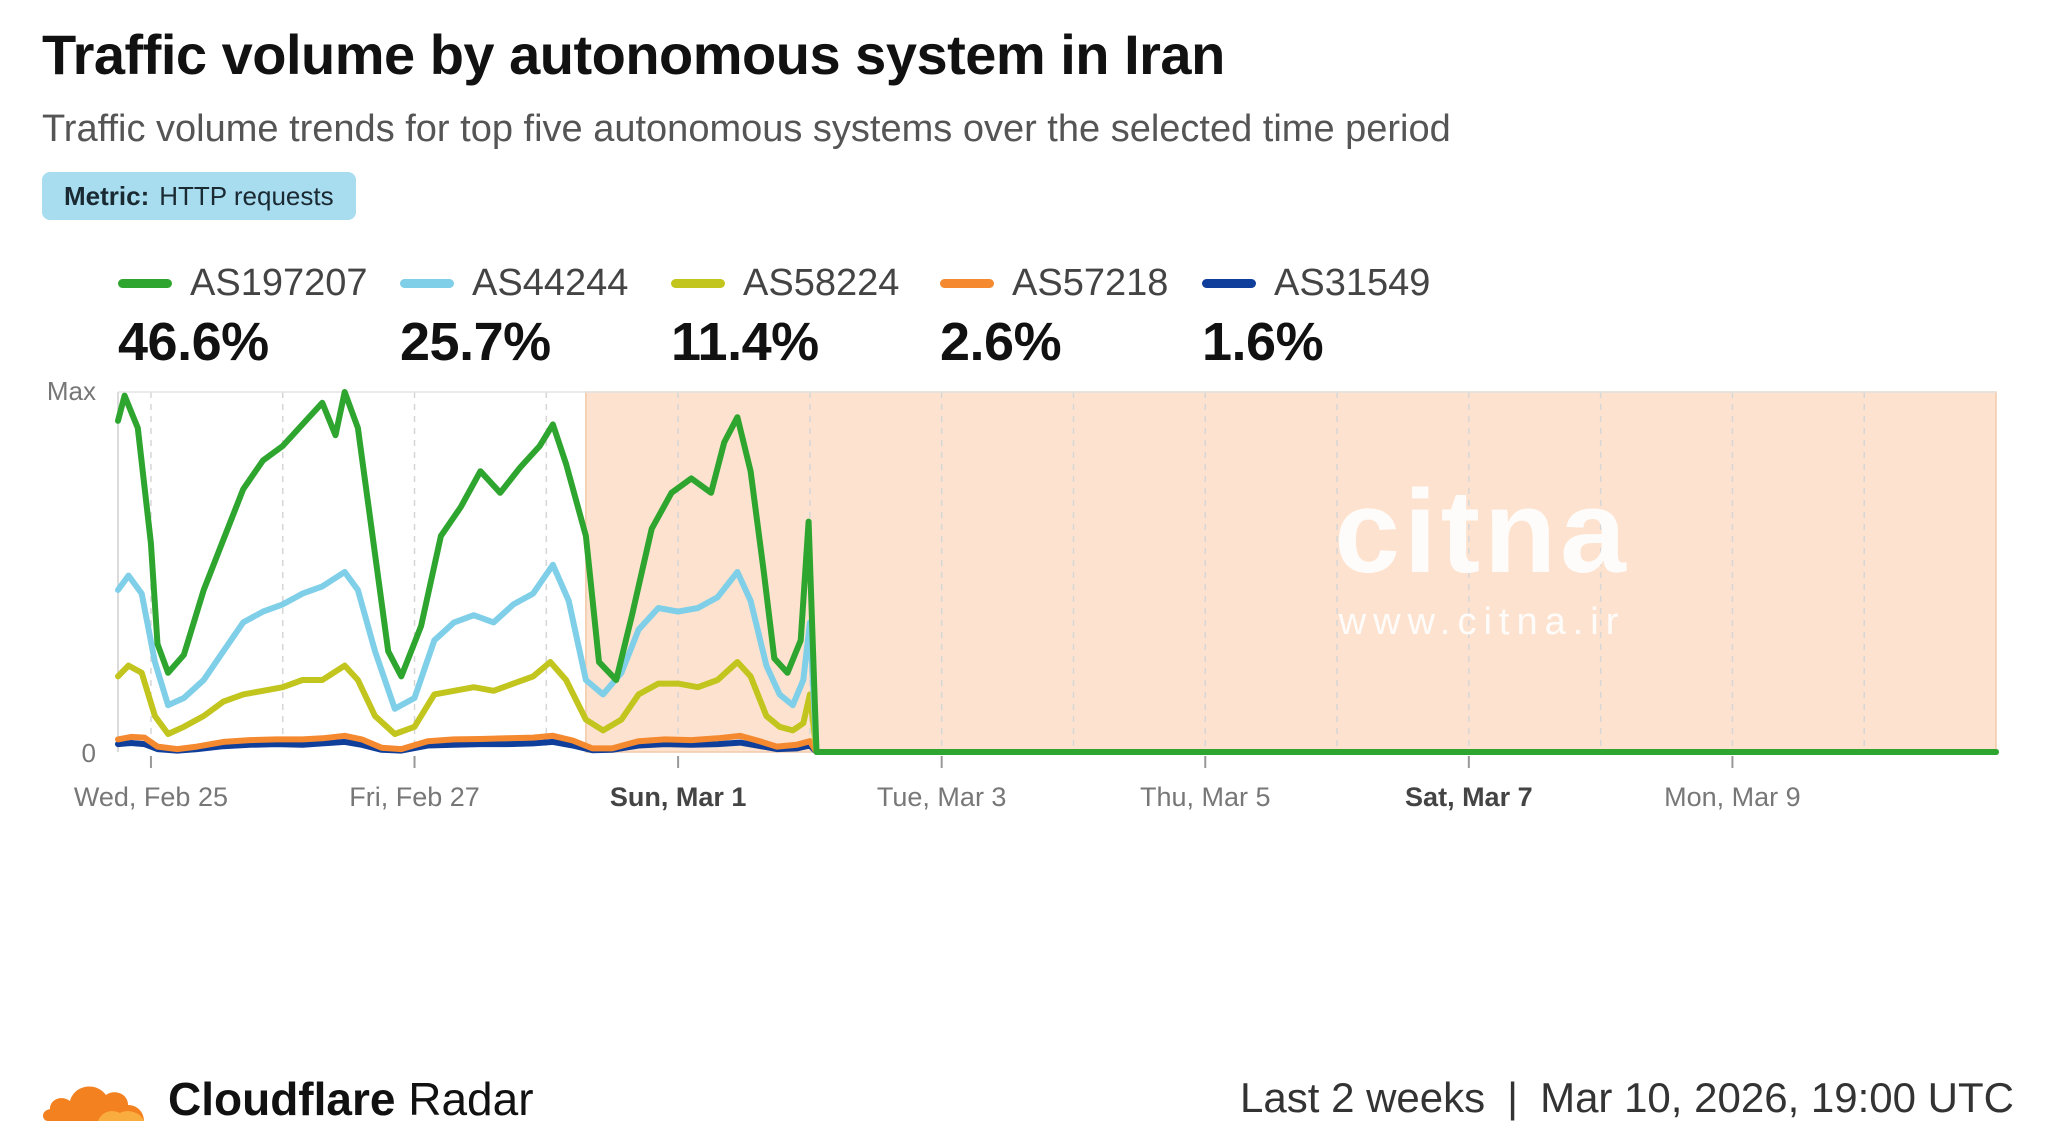 This screenshot has height=1144, width=2048. Describe the element at coordinates (89, 753) in the screenshot. I see `y-tick-label: 0` at that location.